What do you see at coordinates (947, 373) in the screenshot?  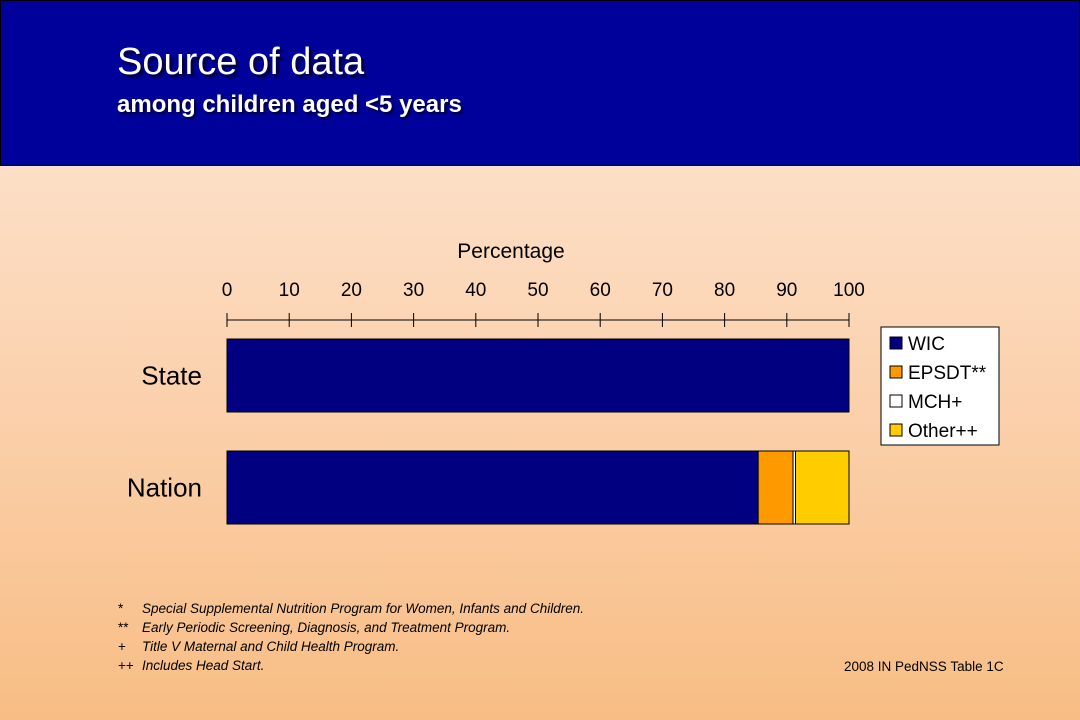 I see `legend-label: EPSDT**` at bounding box center [947, 373].